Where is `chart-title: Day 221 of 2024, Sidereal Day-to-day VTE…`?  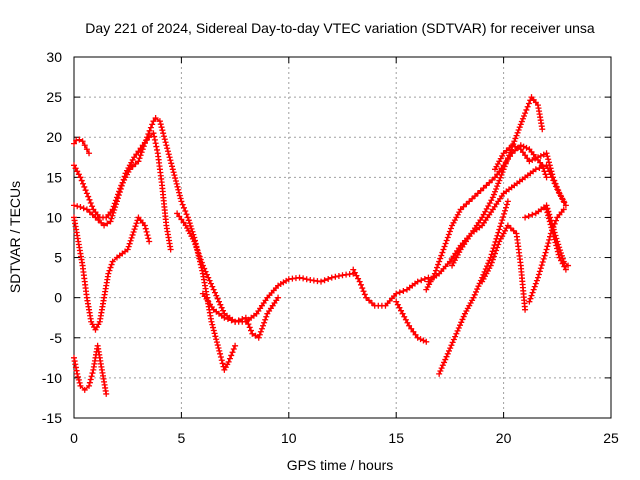 chart-title: Day 221 of 2024, Sidereal Day-to-day VTE… is located at coordinates (340, 28).